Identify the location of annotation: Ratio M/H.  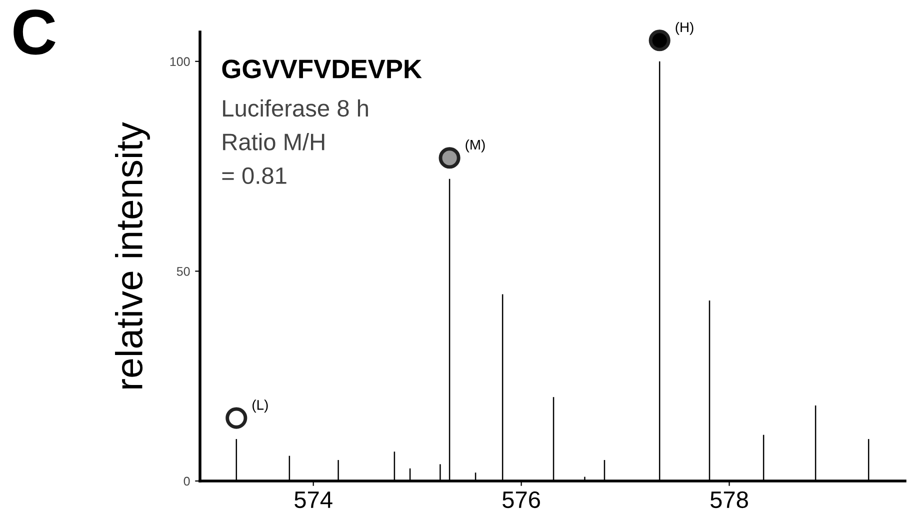
(273, 141).